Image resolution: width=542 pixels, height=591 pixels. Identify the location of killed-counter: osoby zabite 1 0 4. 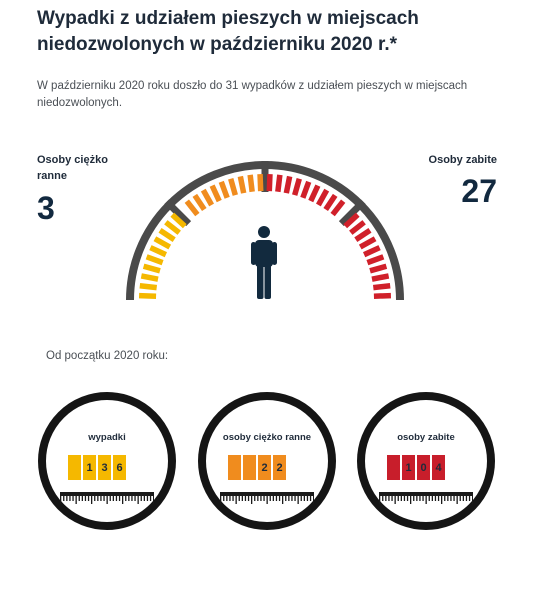
(426, 461).